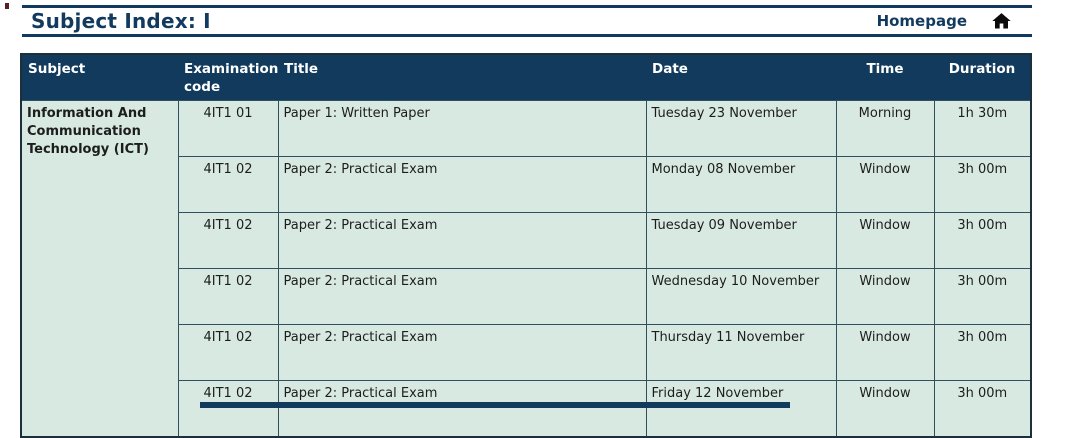 The width and height of the screenshot is (1080, 438). I want to click on date-cell: Thursday 11 November, so click(741, 353).